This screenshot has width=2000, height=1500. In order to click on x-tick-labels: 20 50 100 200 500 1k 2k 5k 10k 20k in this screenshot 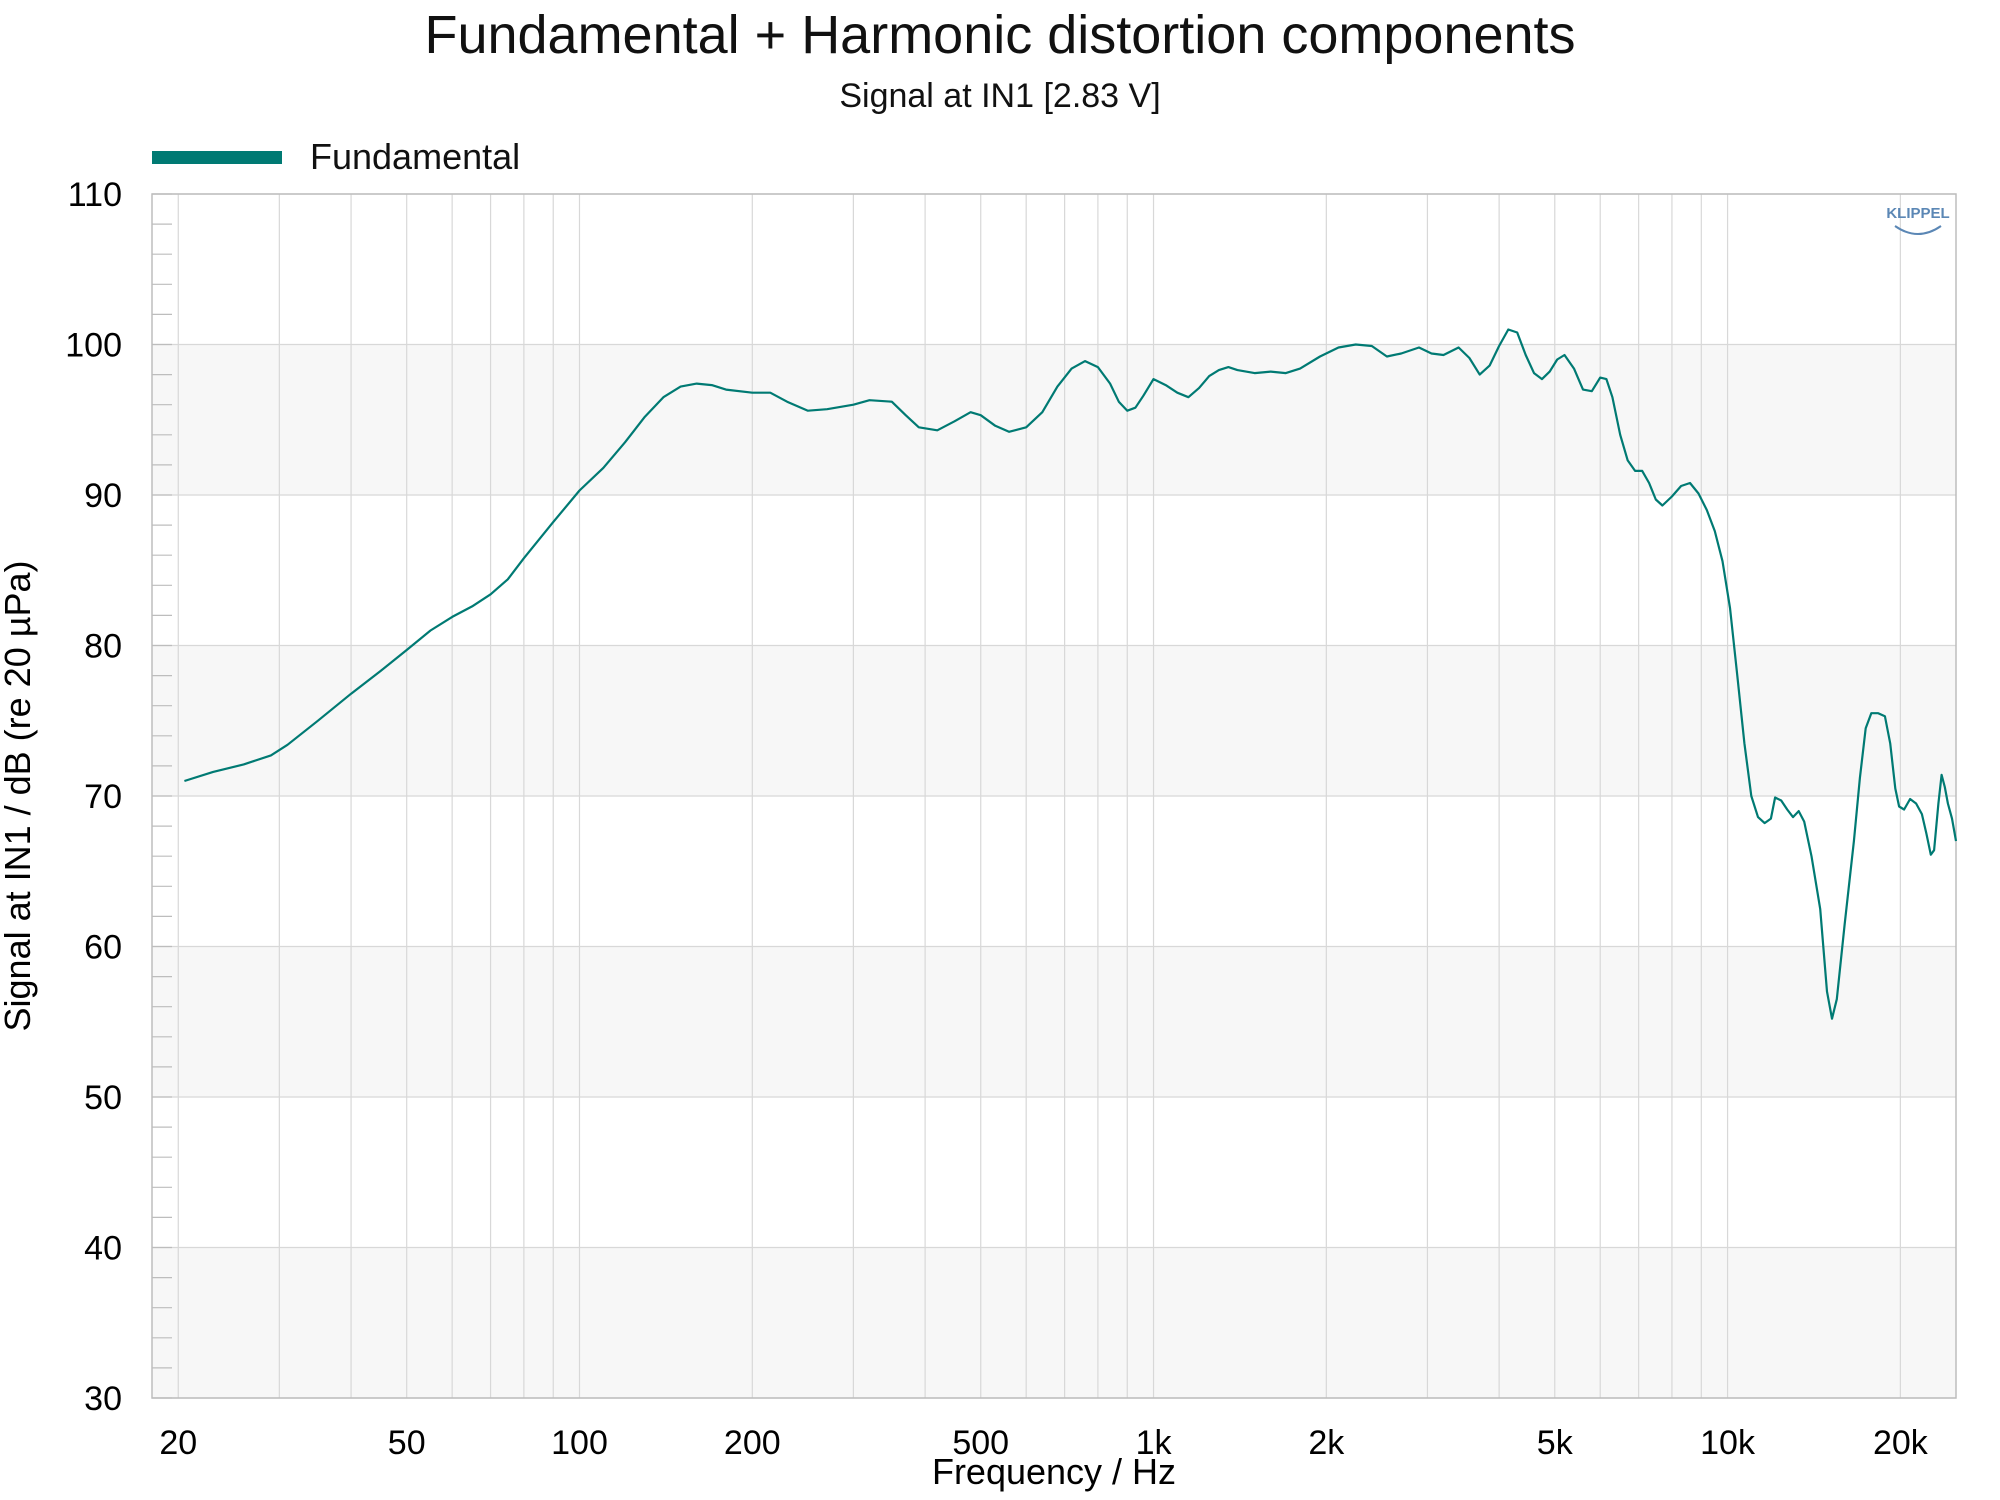, I will do `click(1043, 1443)`.